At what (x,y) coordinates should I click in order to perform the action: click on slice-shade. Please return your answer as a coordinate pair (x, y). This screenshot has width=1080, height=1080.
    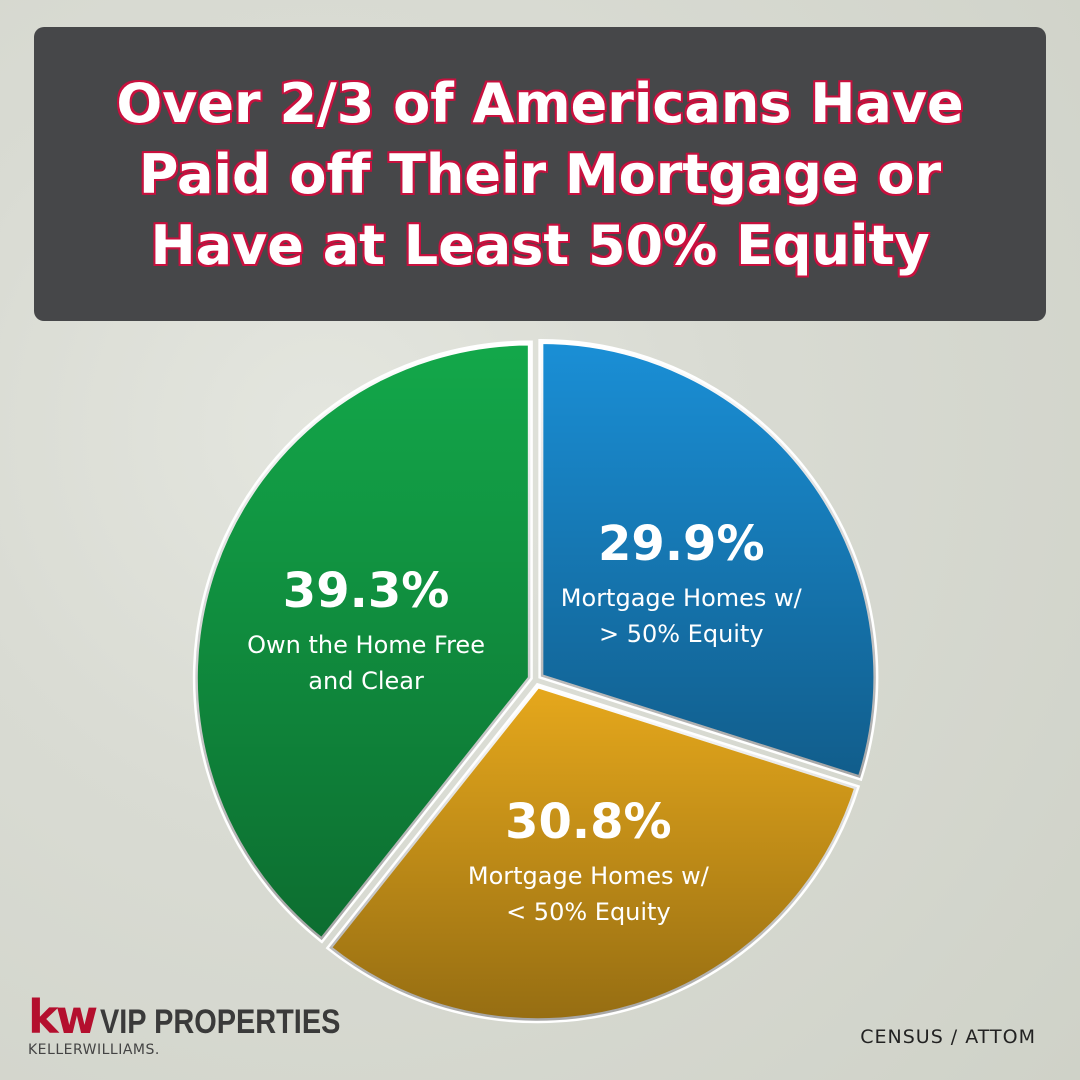
    Looking at the image, I should click on (708, 559).